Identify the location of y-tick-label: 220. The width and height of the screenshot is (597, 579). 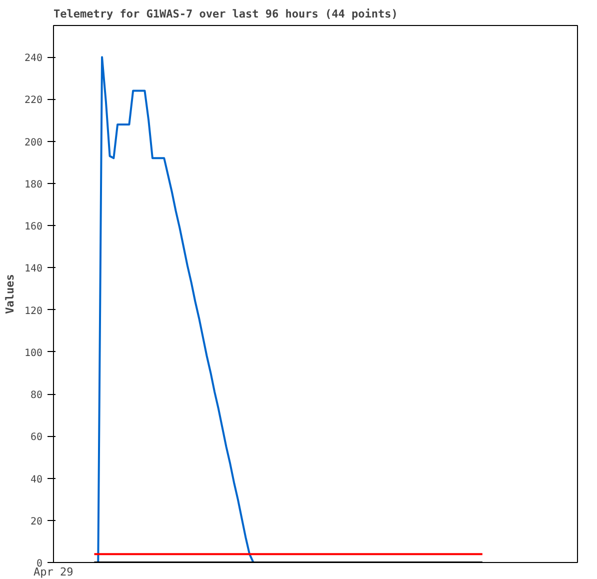
(33, 100).